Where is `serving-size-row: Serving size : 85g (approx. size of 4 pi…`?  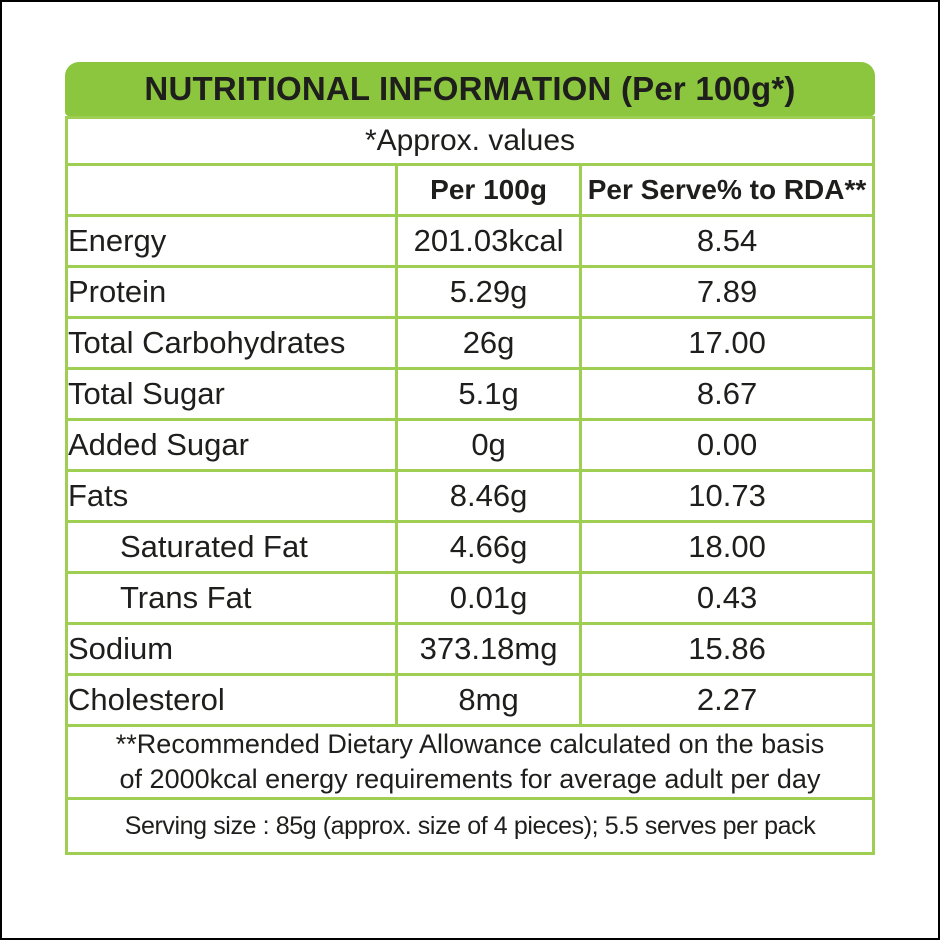 serving-size-row: Serving size : 85g (approx. size of 4 pi… is located at coordinates (470, 826).